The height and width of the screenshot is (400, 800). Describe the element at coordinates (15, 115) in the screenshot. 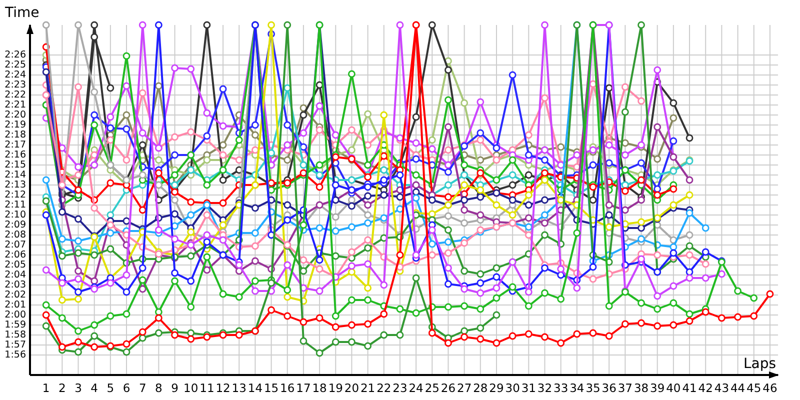

I see `y-tick-label: 2:20` at that location.